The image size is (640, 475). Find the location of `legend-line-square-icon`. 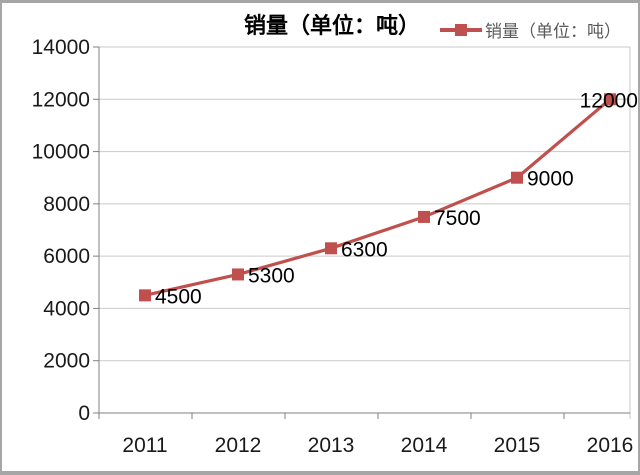

legend-line-square-icon is located at coordinates (461, 30).